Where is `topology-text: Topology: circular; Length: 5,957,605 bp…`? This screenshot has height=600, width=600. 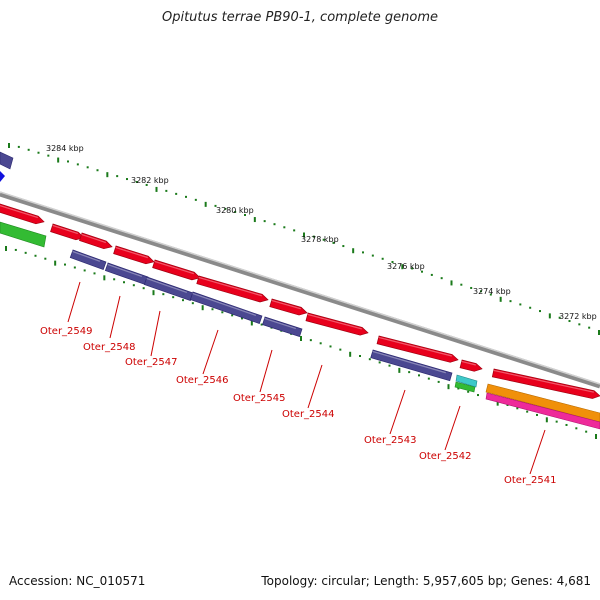 topology-text: Topology: circular; Length: 5,957,605 bp… is located at coordinates (426, 581).